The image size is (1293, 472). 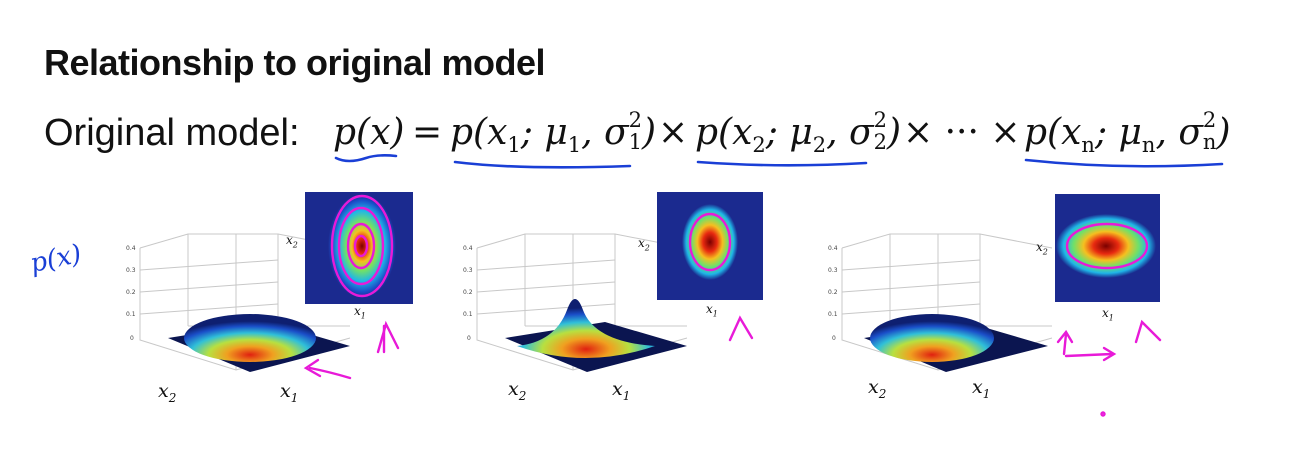 What do you see at coordinates (1124, 163) in the screenshot?
I see `underline-factor-n` at bounding box center [1124, 163].